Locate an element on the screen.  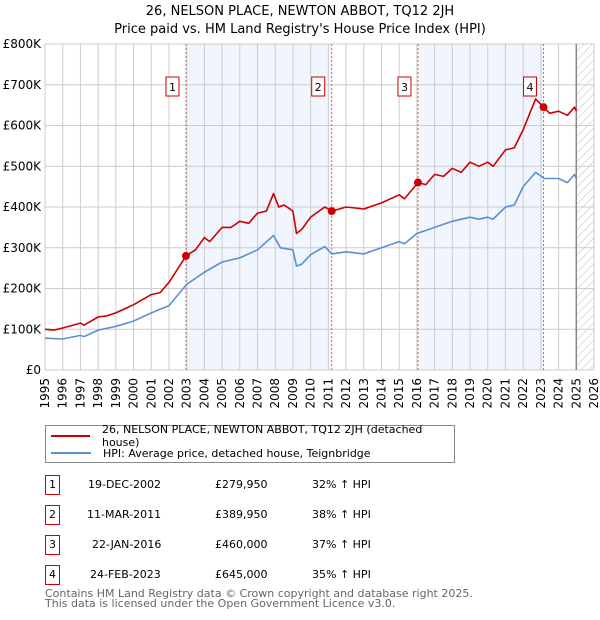
sale-label: 2 is located at coordinates (318, 87).